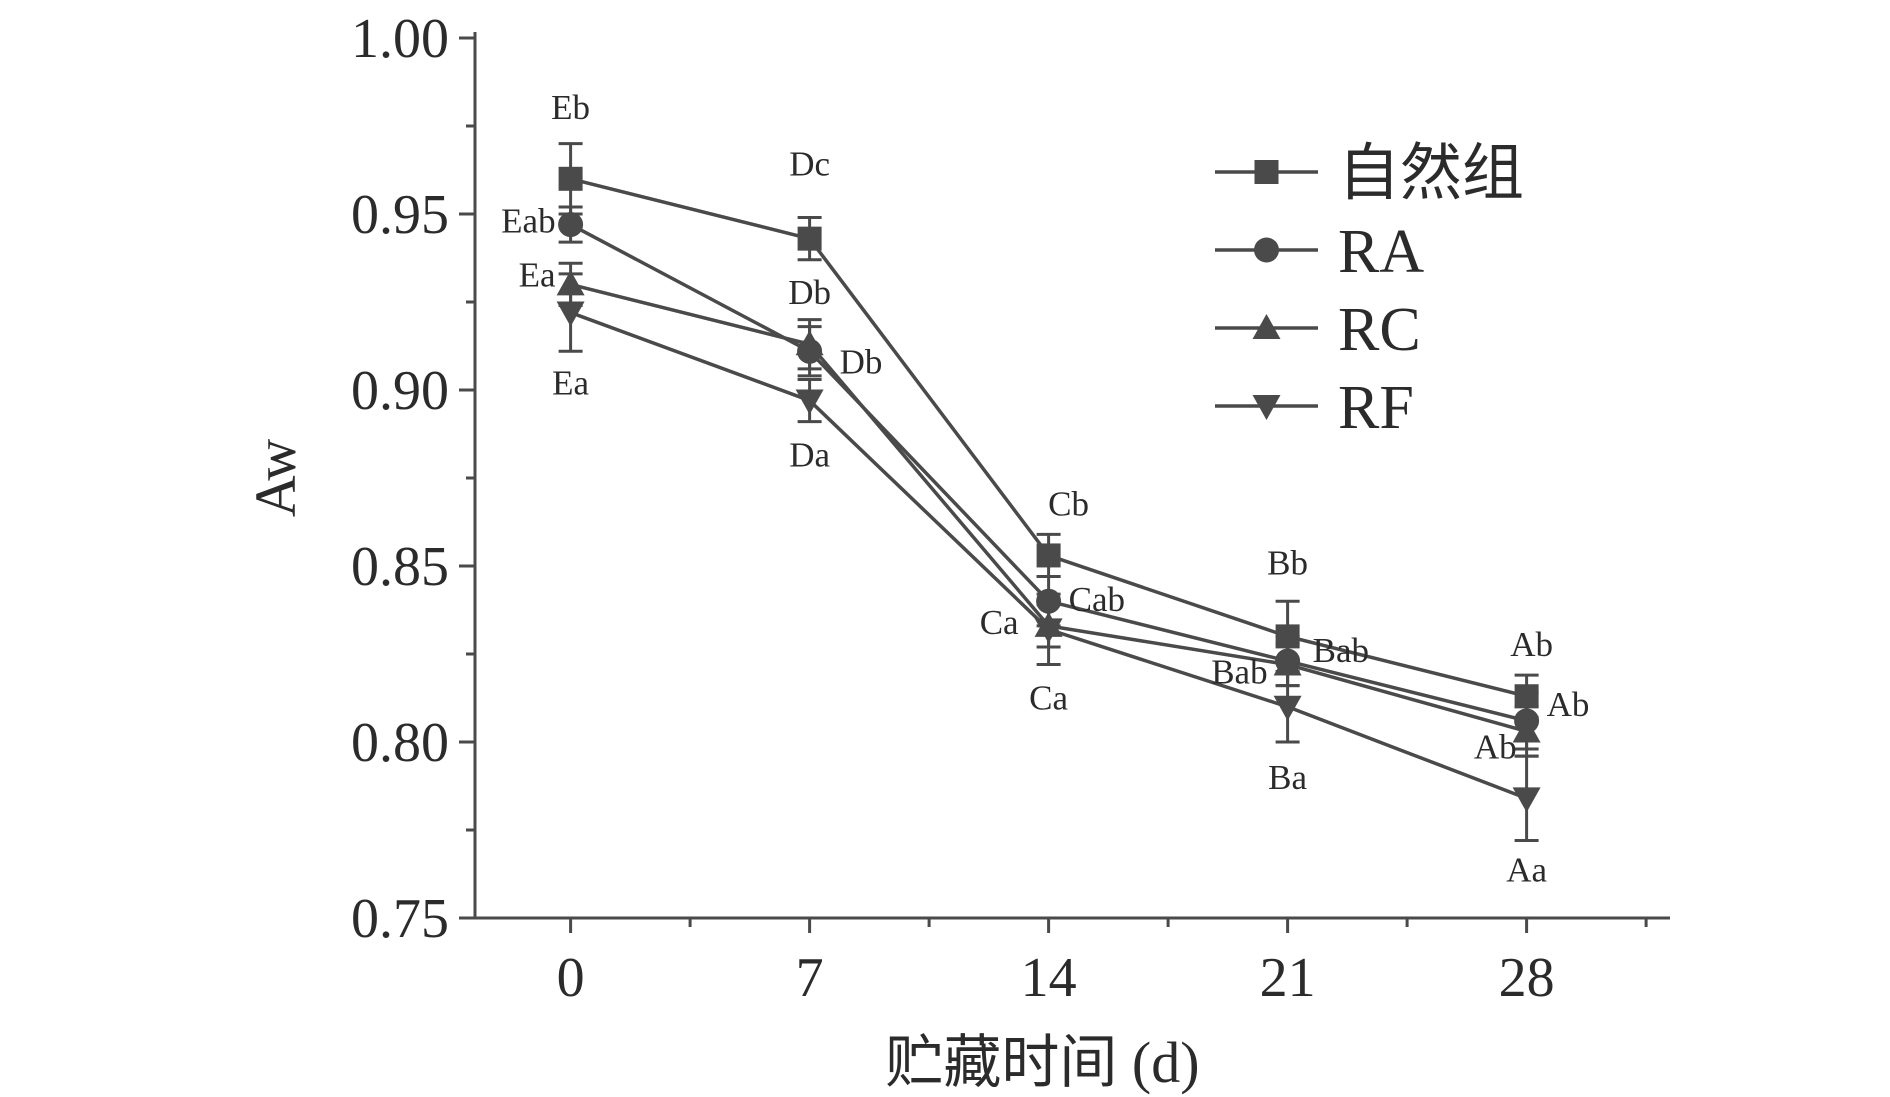 Image resolution: width=1890 pixels, height=1097 pixels. Describe the element at coordinates (400, 743) in the screenshot. I see `y-tick-label: 0.80` at that location.